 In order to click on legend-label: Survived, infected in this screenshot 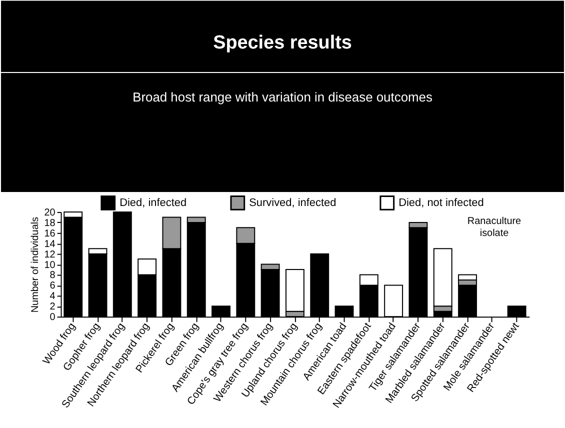, I will do `click(292, 202)`.